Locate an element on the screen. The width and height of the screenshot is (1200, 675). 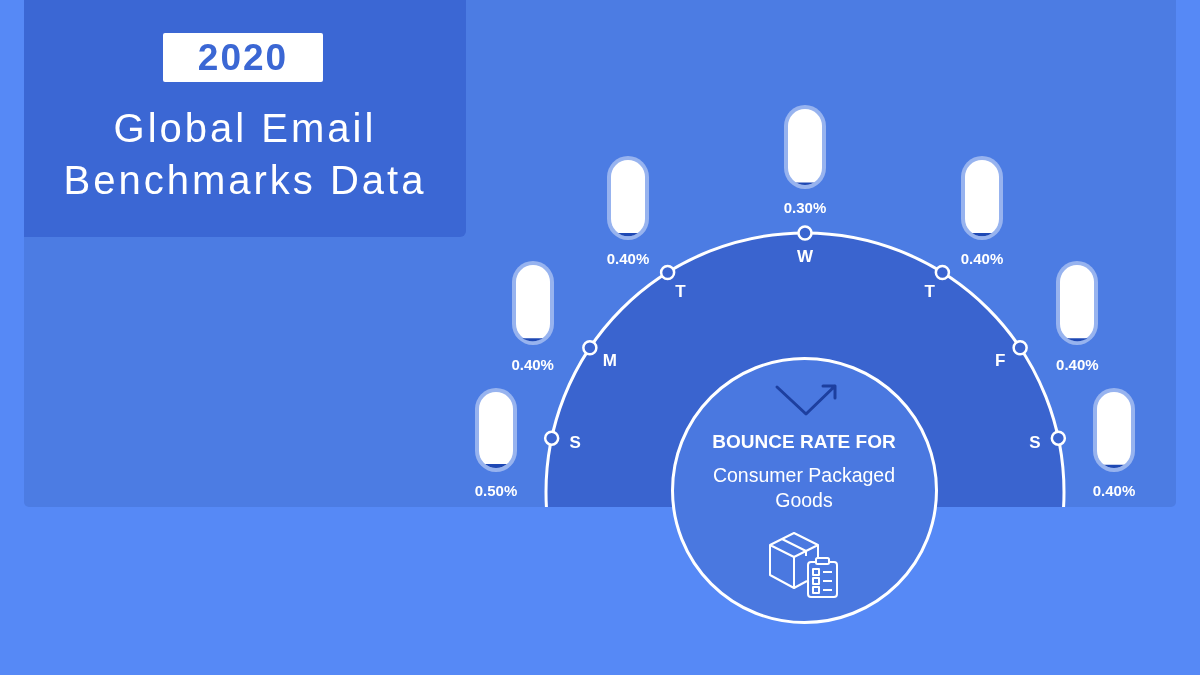
category-label: M is located at coordinates (609, 360).